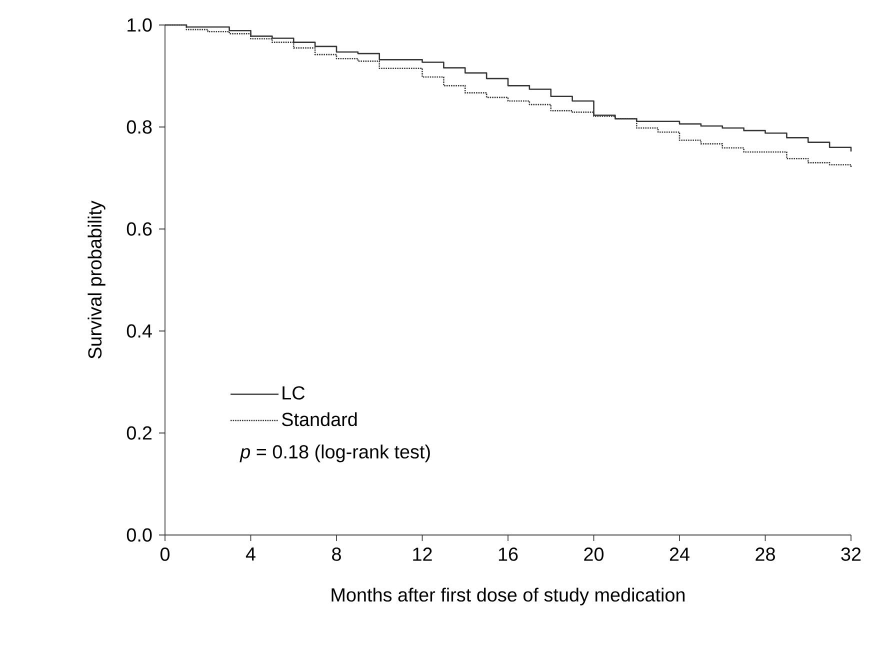 This screenshot has height=657, width=869. Describe the element at coordinates (422, 554) in the screenshot. I see `x-tick-label: 12` at that location.